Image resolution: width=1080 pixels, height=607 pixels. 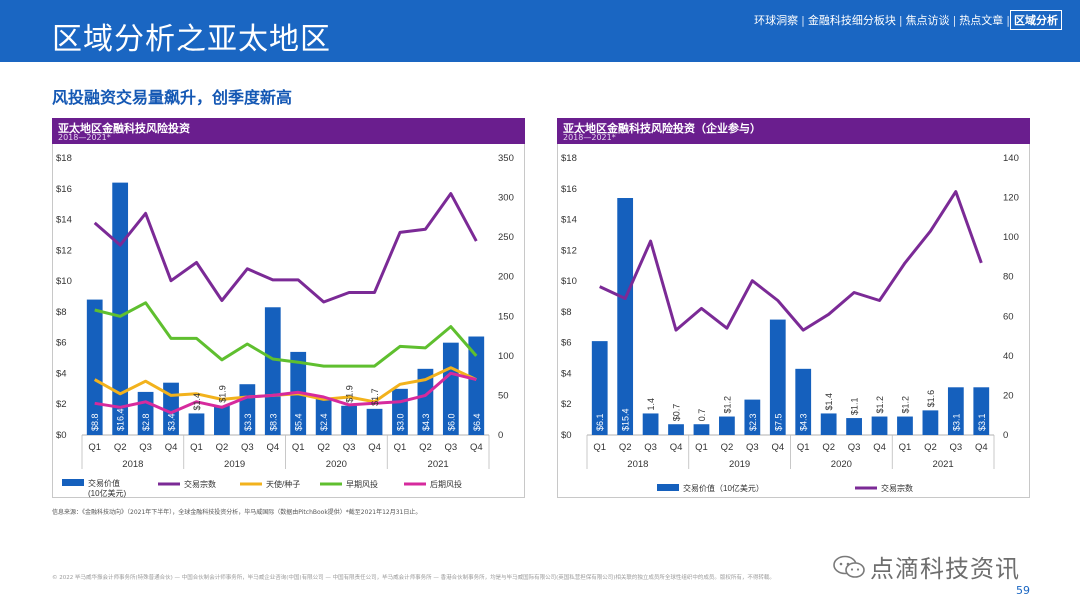 What do you see at coordinates (375, 397) in the screenshot?
I see `bar-value-label: $1.7` at bounding box center [375, 397].